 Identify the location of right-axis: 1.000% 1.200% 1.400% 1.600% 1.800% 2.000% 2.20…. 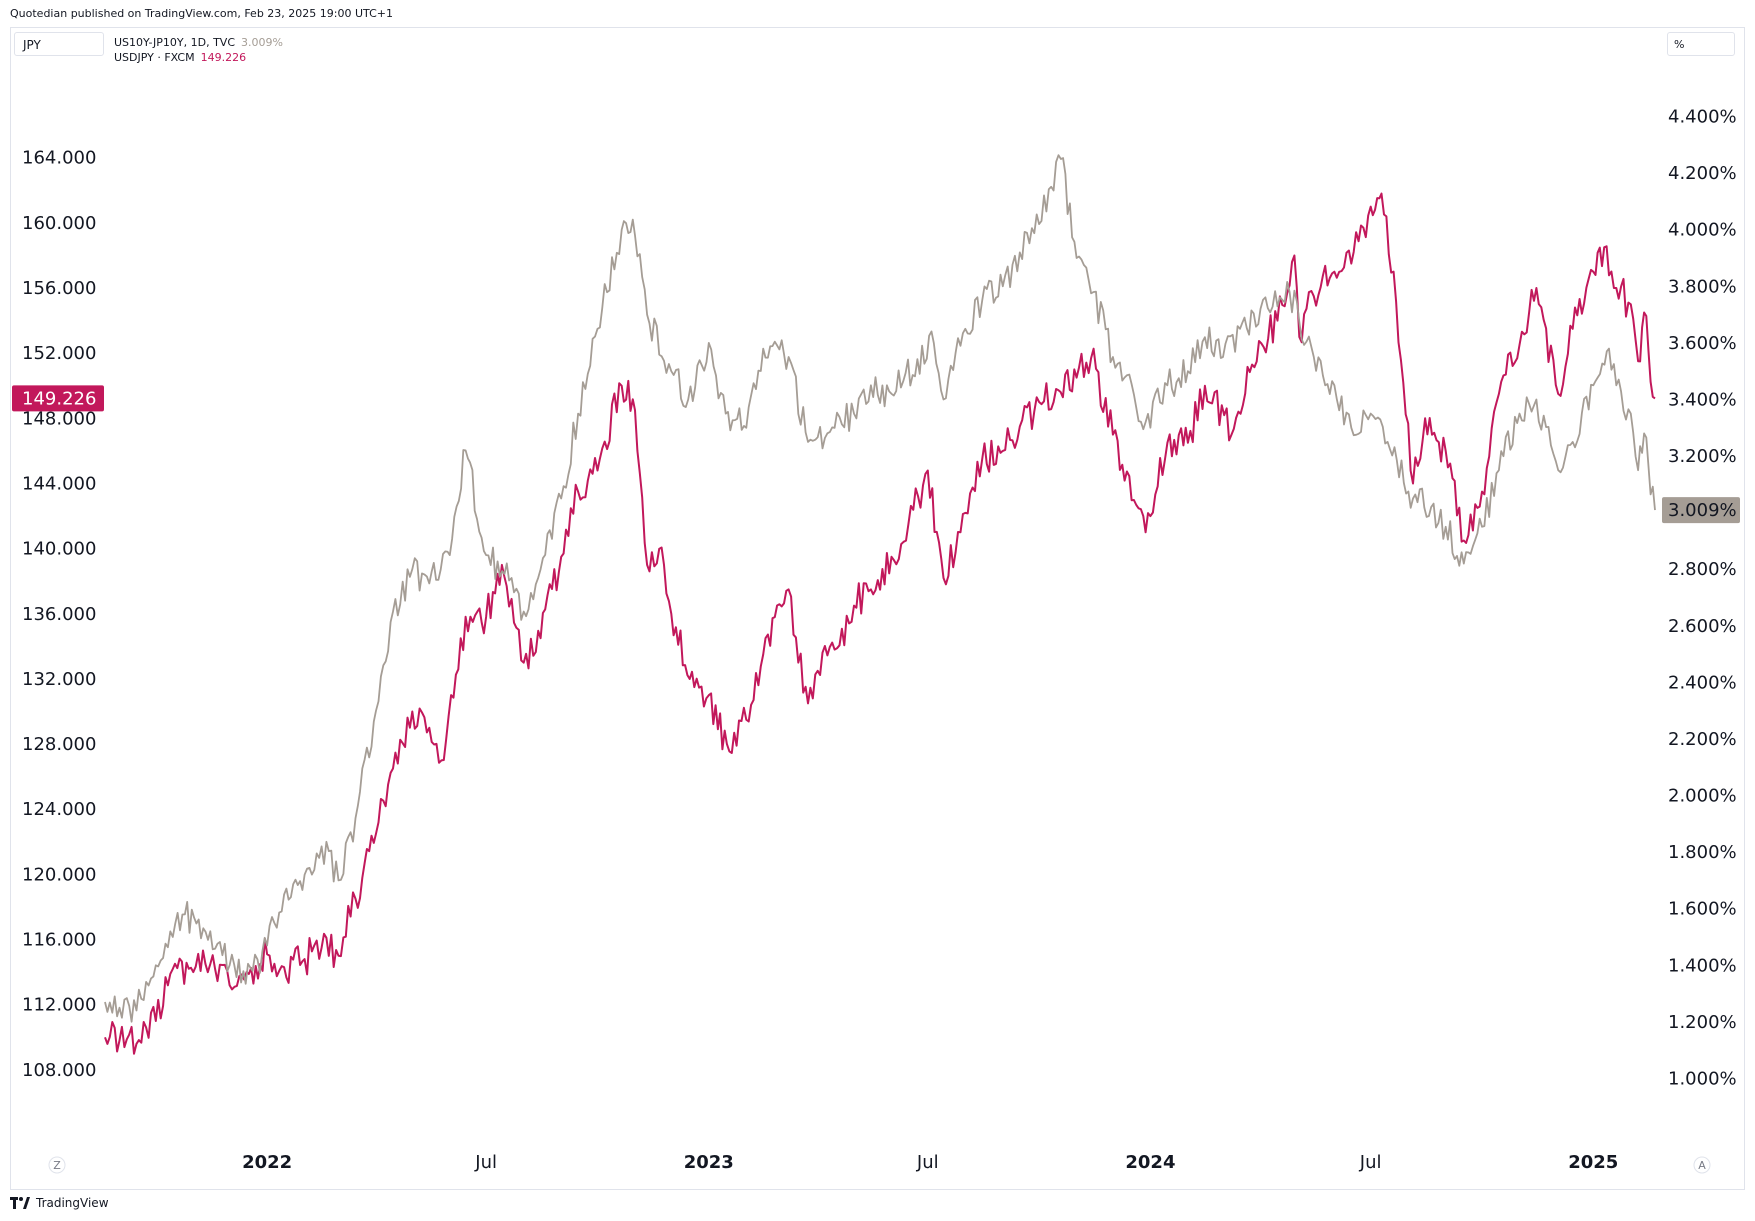
(1702, 598).